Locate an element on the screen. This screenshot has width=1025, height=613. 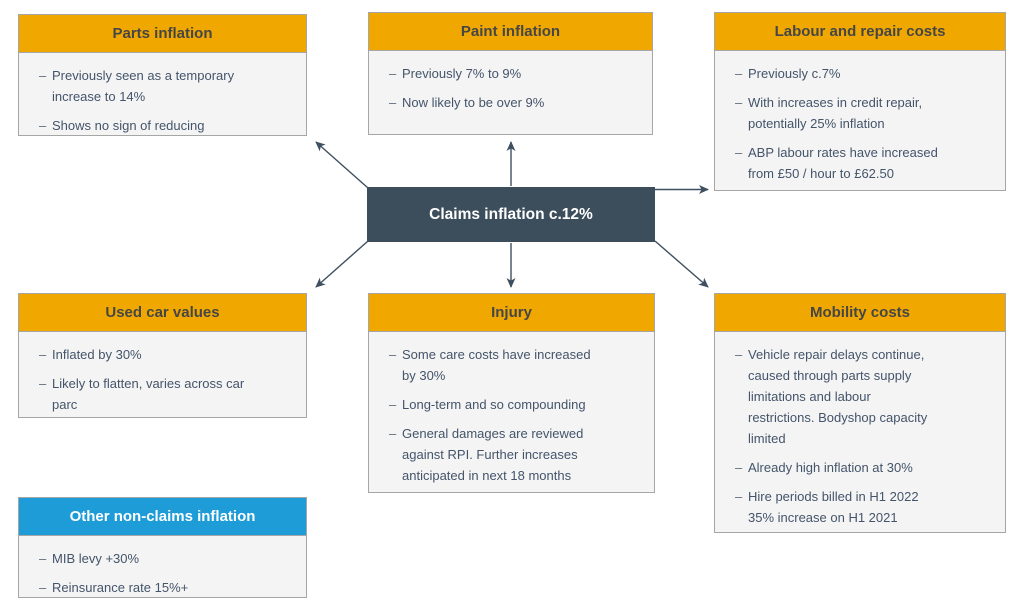
bullet-item: – MIB levy +30% is located at coordinates (172, 558).